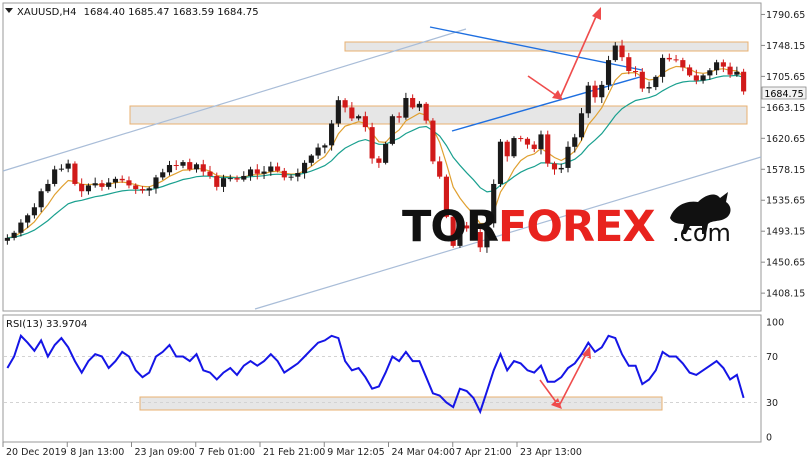 The width and height of the screenshot is (808, 467). Describe the element at coordinates (401, 403) in the screenshot. I see `oversold-zone` at that location.